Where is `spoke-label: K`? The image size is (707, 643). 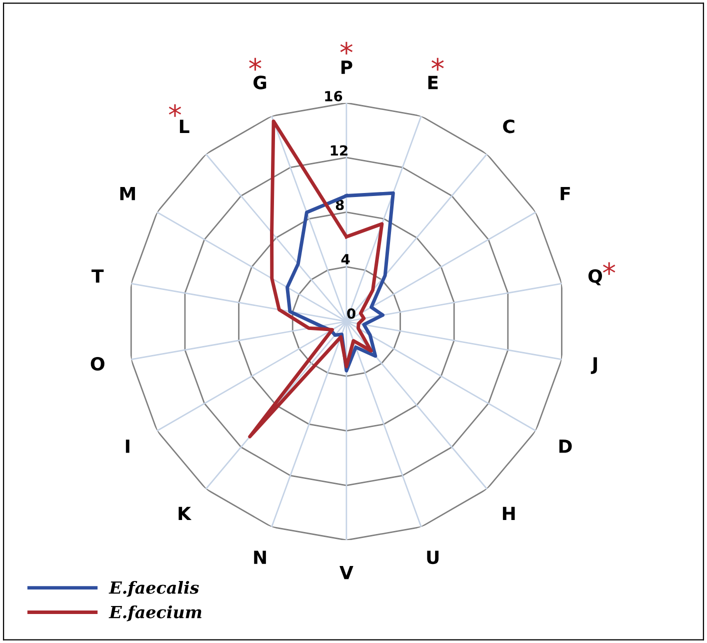 spoke-label: K is located at coordinates (185, 513).